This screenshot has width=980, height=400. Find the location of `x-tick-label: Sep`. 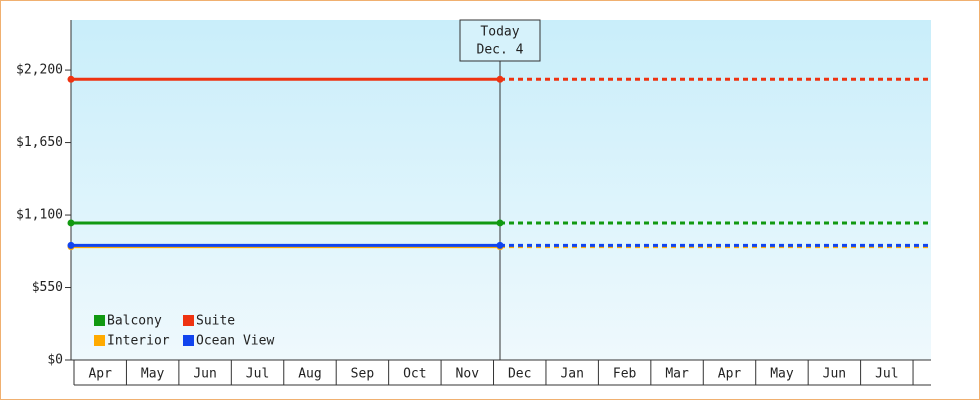

x-tick-label: Sep is located at coordinates (363, 374).